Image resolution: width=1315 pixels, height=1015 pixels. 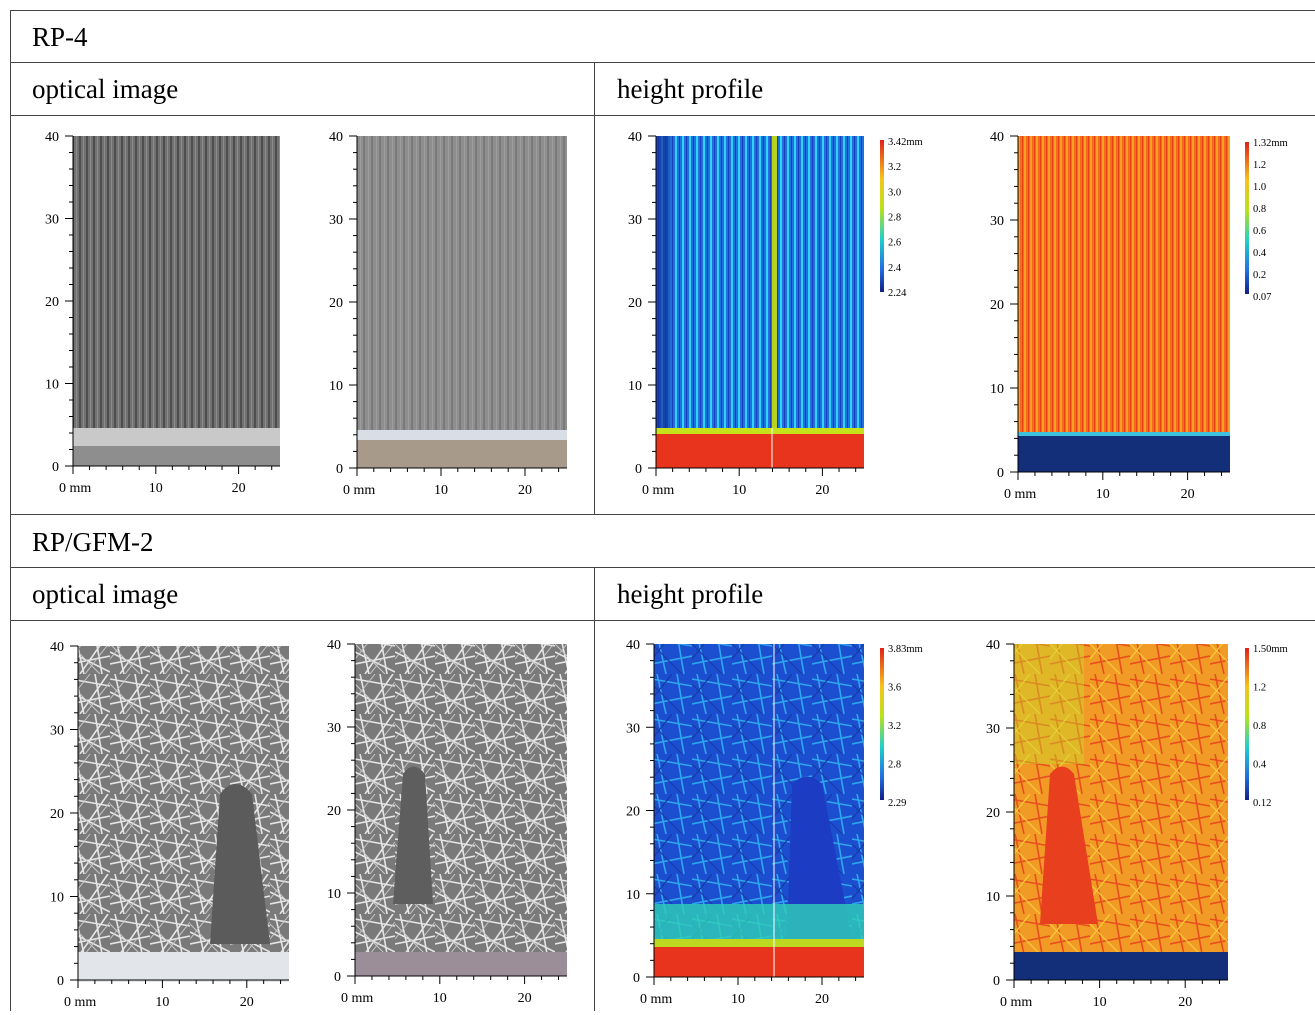 I want to click on height-profile-panel: 0 10 20 30 40 0 mm 10 20 3.83mm 3.6 3.2 2.8 2.29, so click(x=777, y=822).